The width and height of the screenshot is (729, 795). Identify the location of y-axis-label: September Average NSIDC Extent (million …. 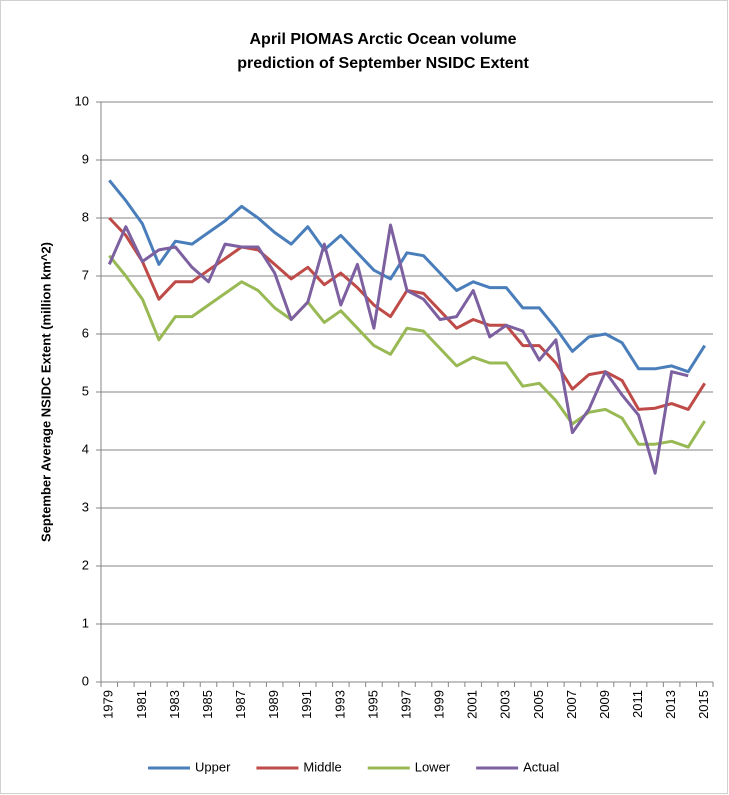
(45, 392).